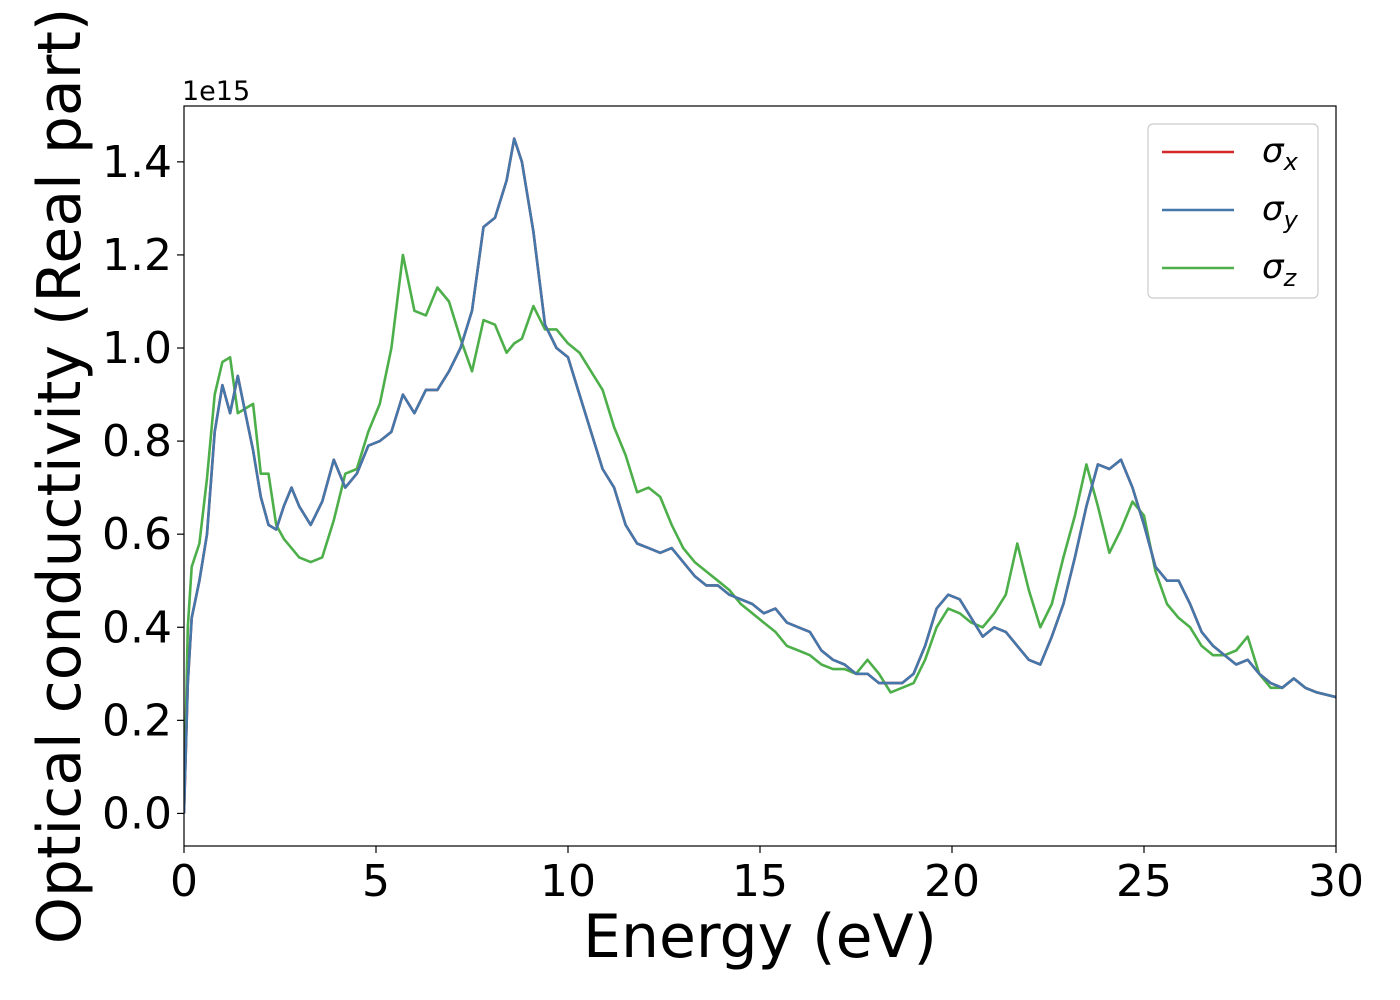 The width and height of the screenshot is (1400, 1000). I want to click on legend-label-y: σy, so click(1280, 211).